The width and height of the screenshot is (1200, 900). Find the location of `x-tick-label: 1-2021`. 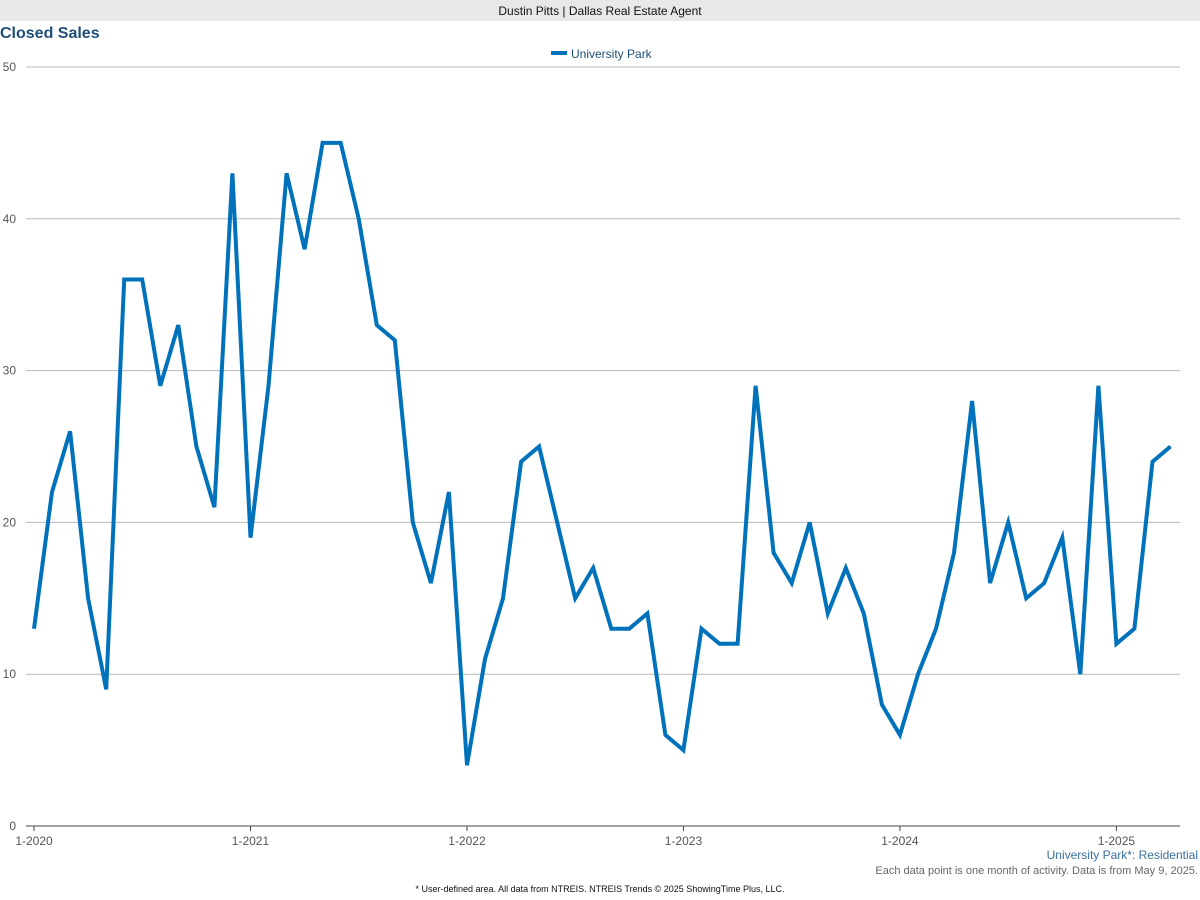

x-tick-label: 1-2021 is located at coordinates (251, 841).